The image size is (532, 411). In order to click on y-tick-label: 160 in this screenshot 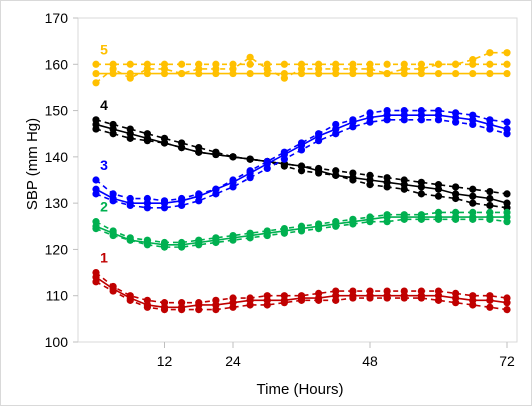, I will do `click(57, 64)`.